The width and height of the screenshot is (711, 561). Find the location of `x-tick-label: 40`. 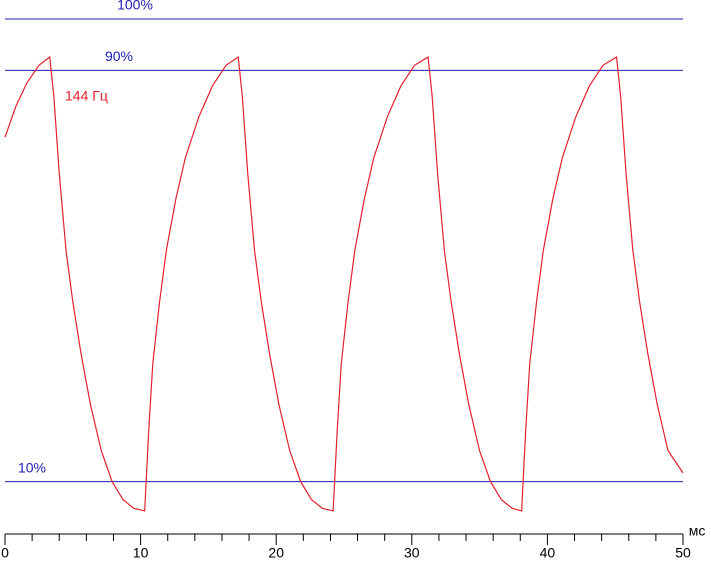

x-tick-label: 40 is located at coordinates (548, 553).